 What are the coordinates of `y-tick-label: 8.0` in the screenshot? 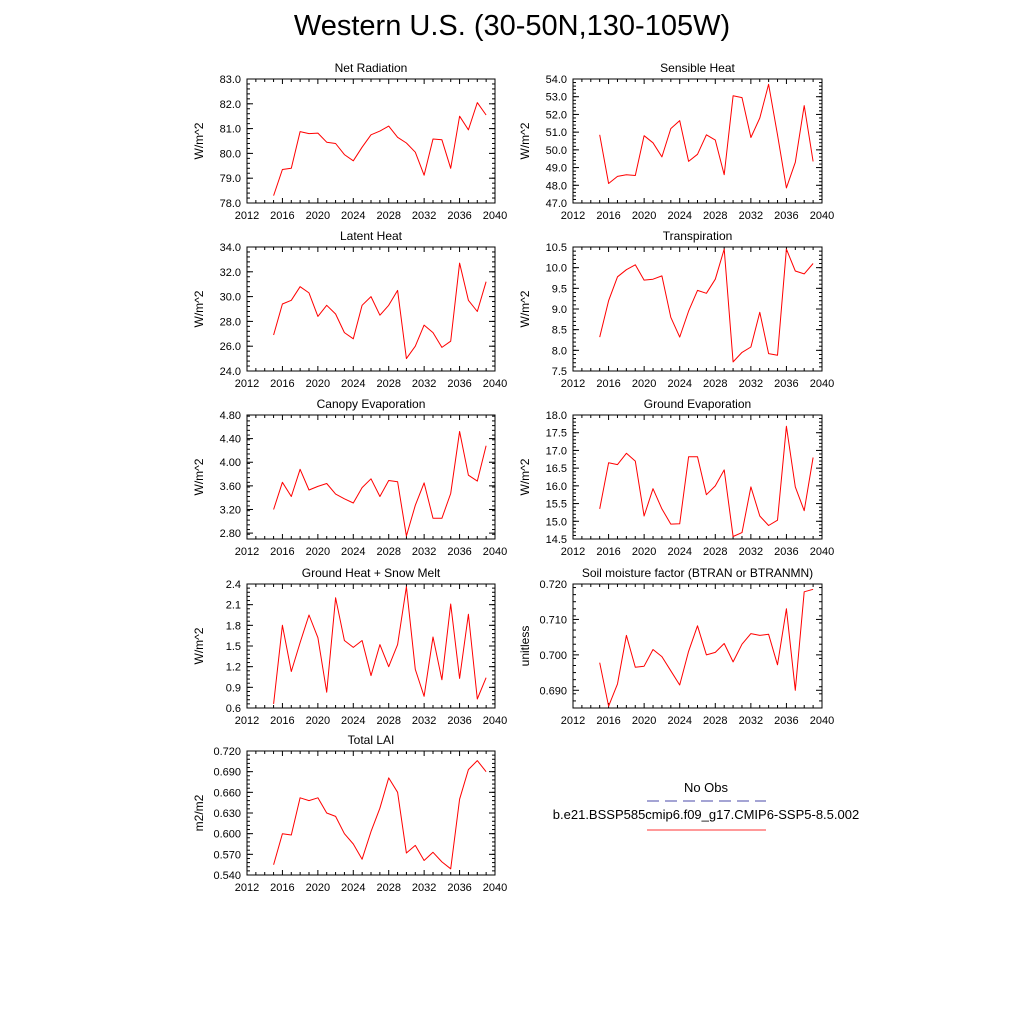 It's located at (559, 351).